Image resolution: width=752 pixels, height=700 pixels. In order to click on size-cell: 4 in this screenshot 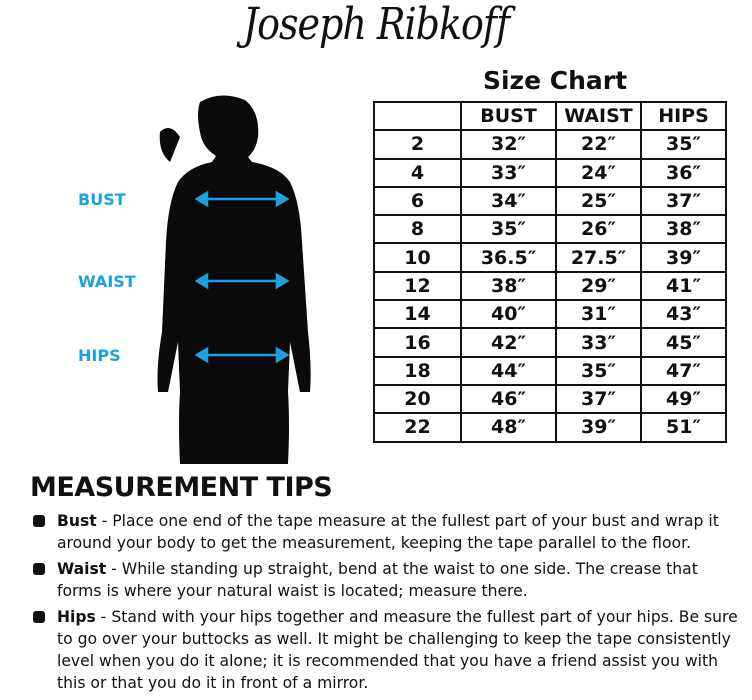, I will do `click(417, 172)`.